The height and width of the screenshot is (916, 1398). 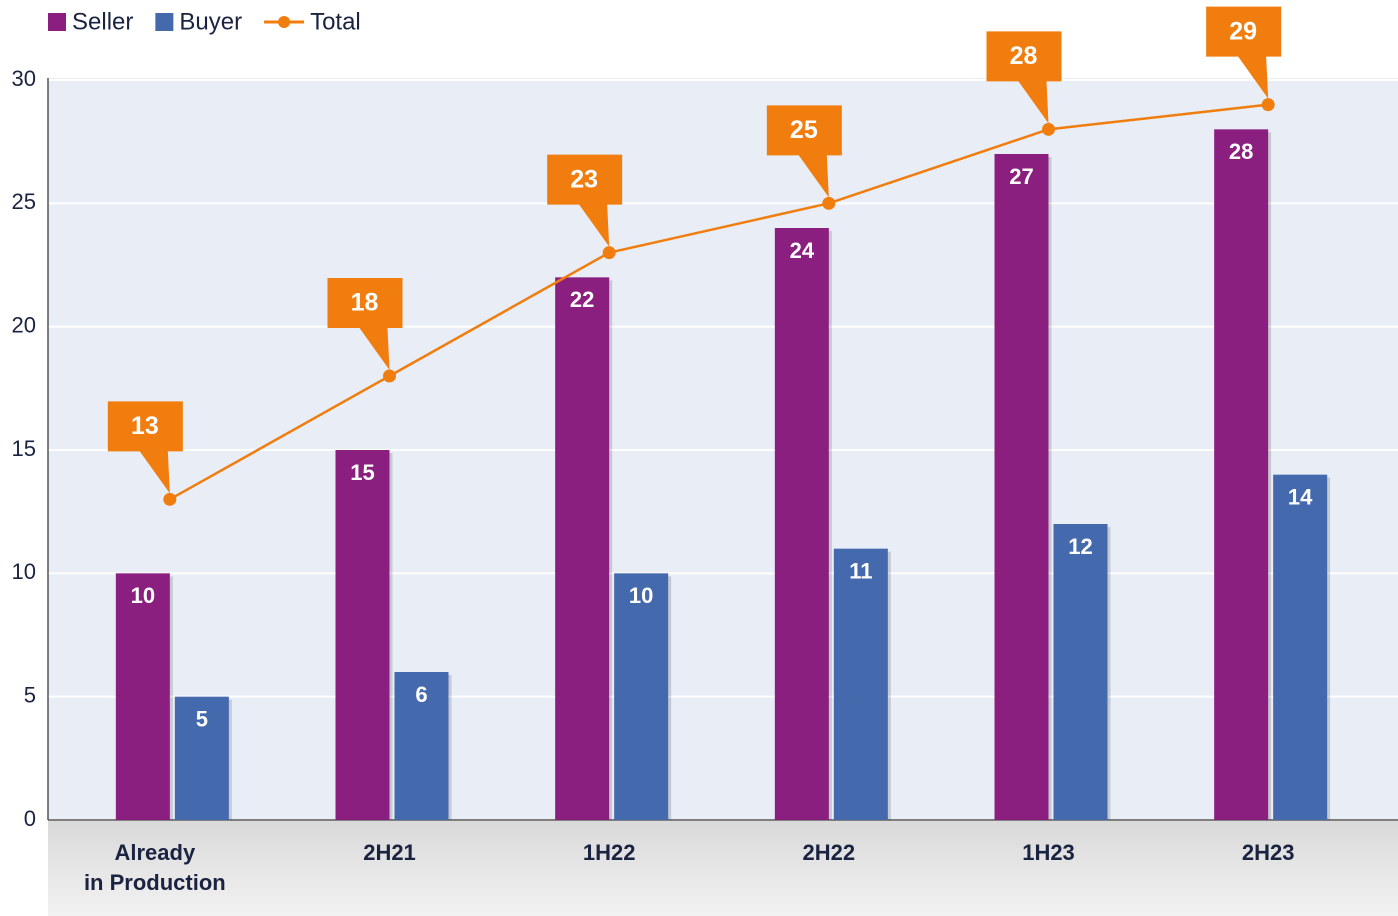 I want to click on data-label: 6, so click(x=421, y=694).